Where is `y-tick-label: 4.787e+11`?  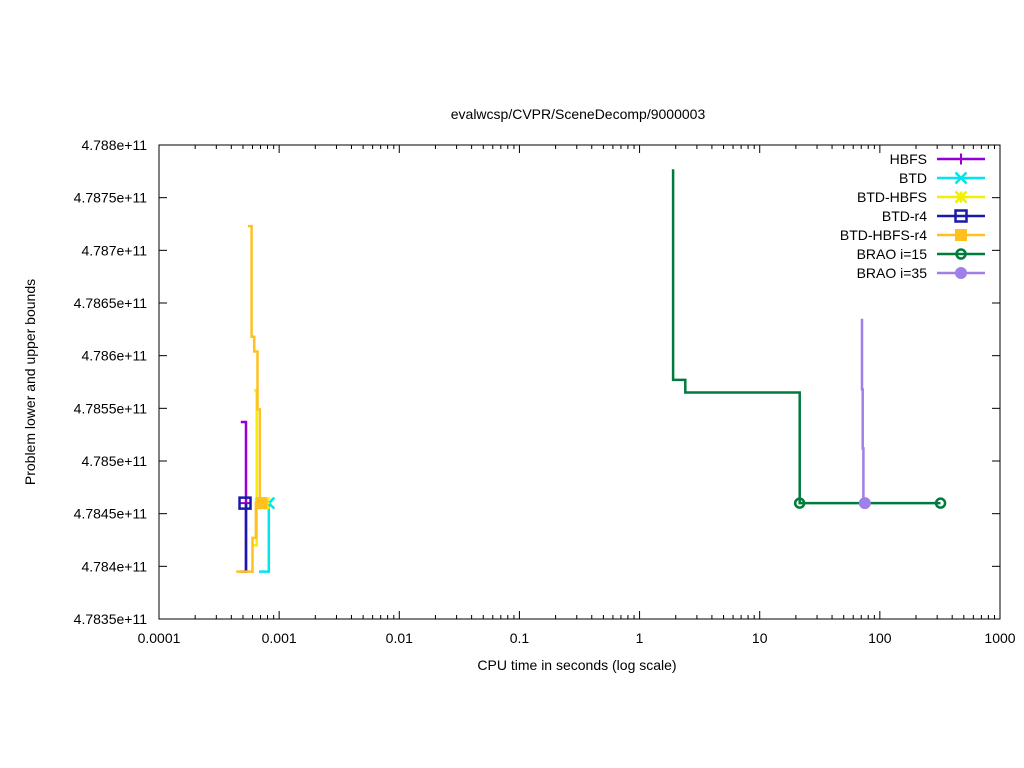 y-tick-label: 4.787e+11 is located at coordinates (114, 250).